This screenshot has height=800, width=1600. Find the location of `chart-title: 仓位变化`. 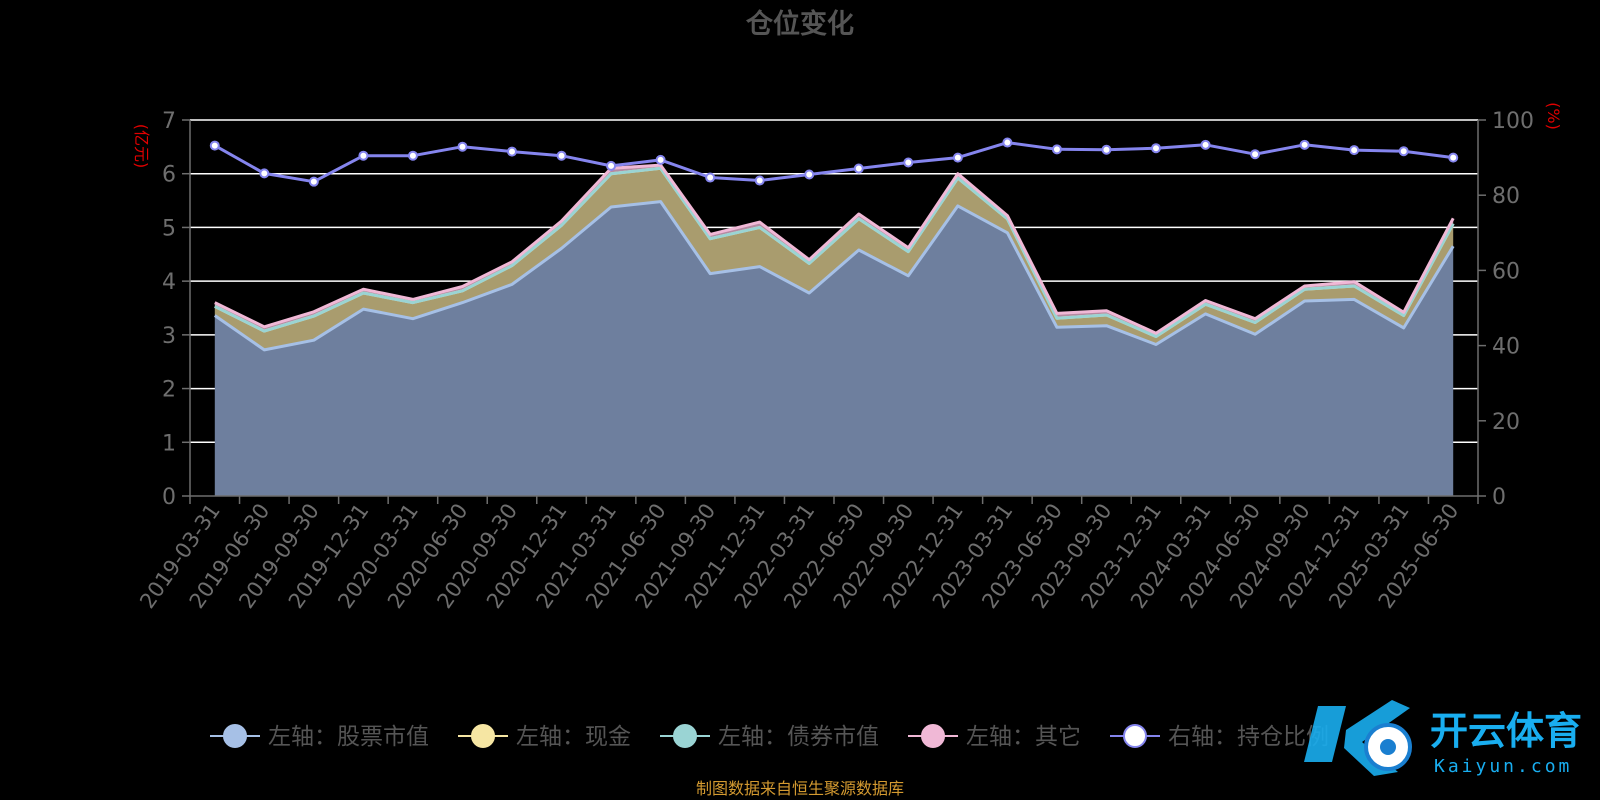

chart-title: 仓位变化 is located at coordinates (799, 24).